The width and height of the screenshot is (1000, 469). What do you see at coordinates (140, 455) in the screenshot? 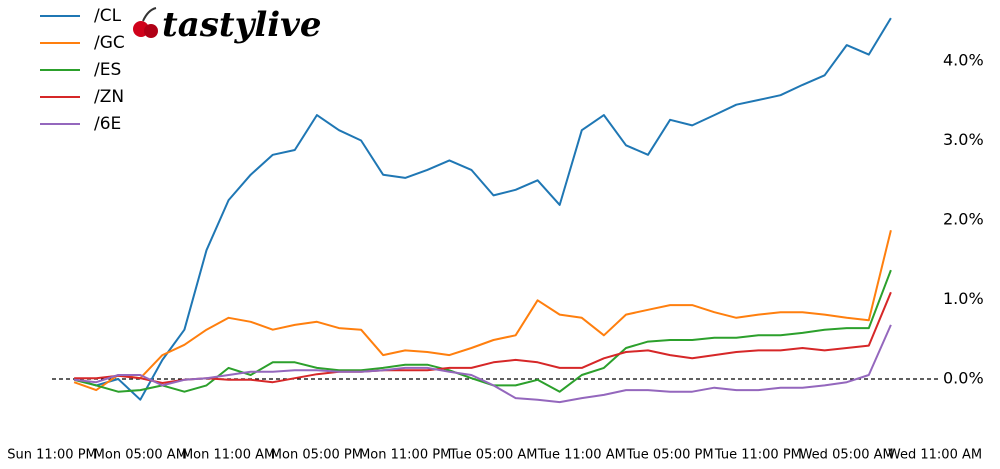
I see `x-tick-label: Mon 05:00 AM` at bounding box center [140, 455].